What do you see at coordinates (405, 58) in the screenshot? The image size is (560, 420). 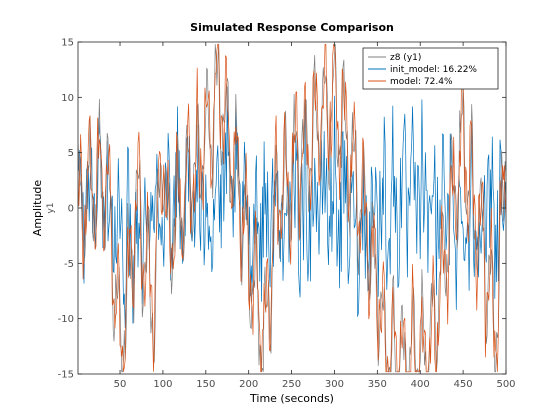 I see `legend-entry-0: z8 (y1)` at bounding box center [405, 58].